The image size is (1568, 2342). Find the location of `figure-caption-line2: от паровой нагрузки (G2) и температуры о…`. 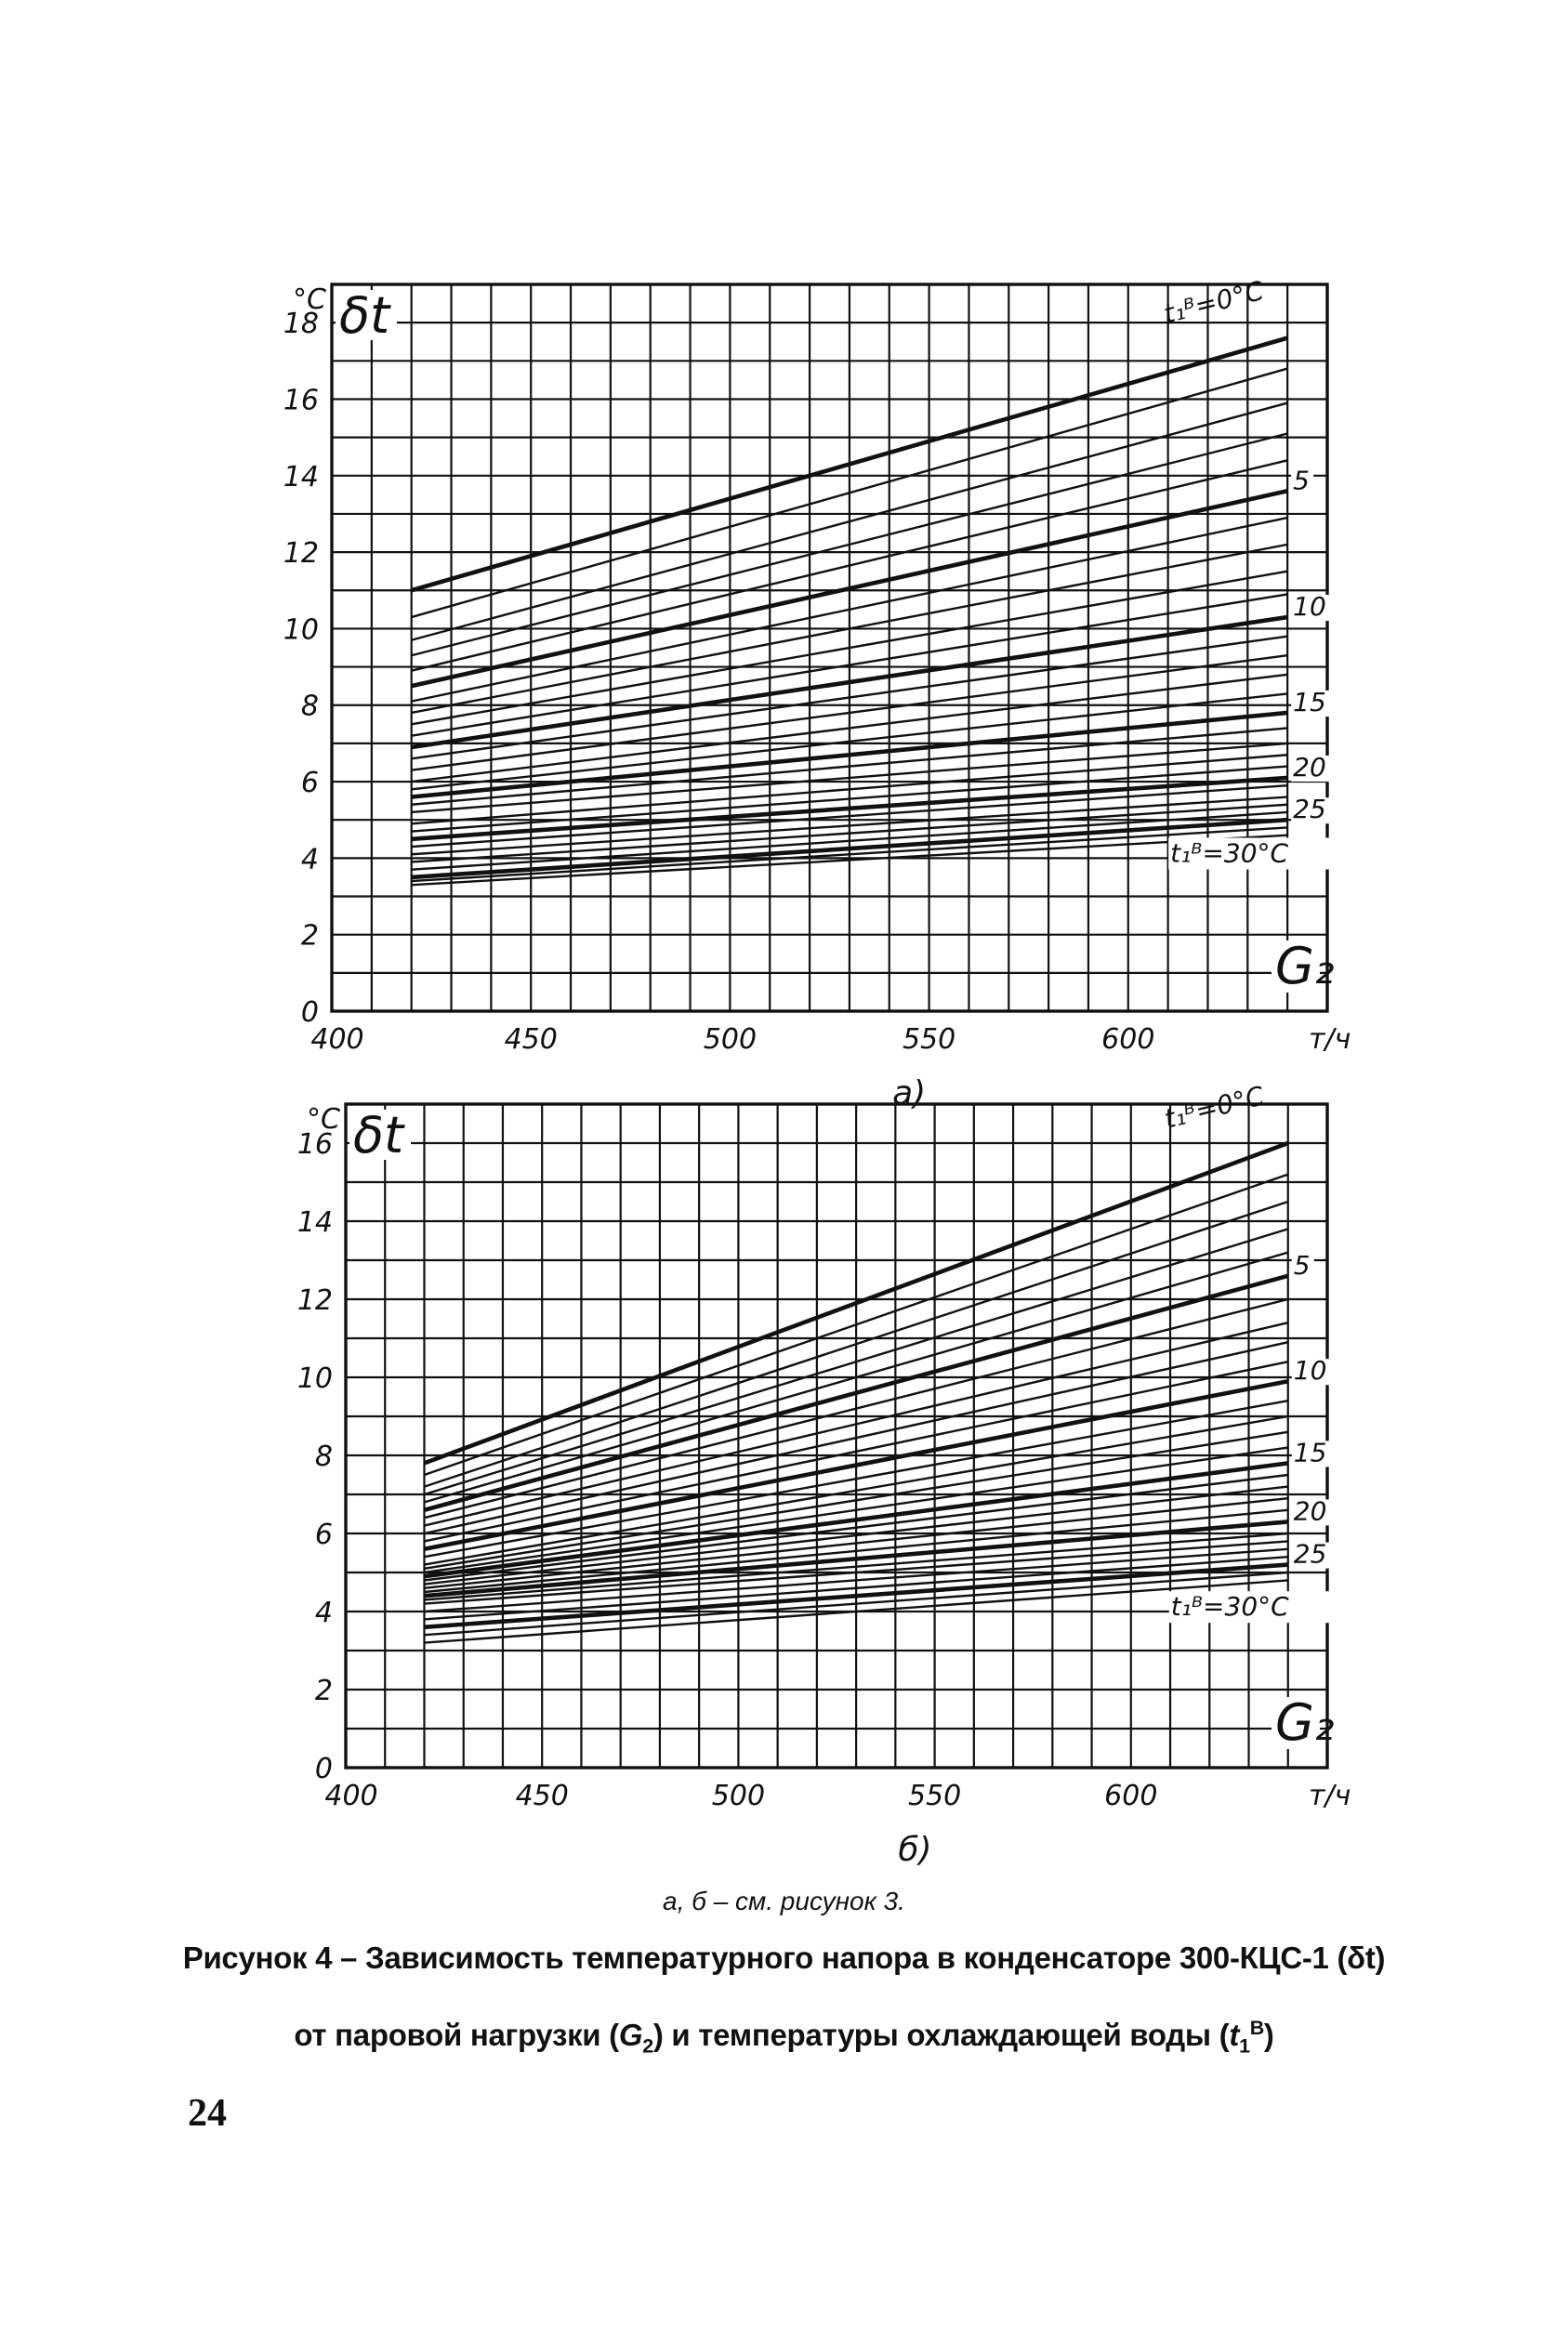

figure-caption-line2: от паровой нагрузки (G2) и температуры о… is located at coordinates (784, 2038).